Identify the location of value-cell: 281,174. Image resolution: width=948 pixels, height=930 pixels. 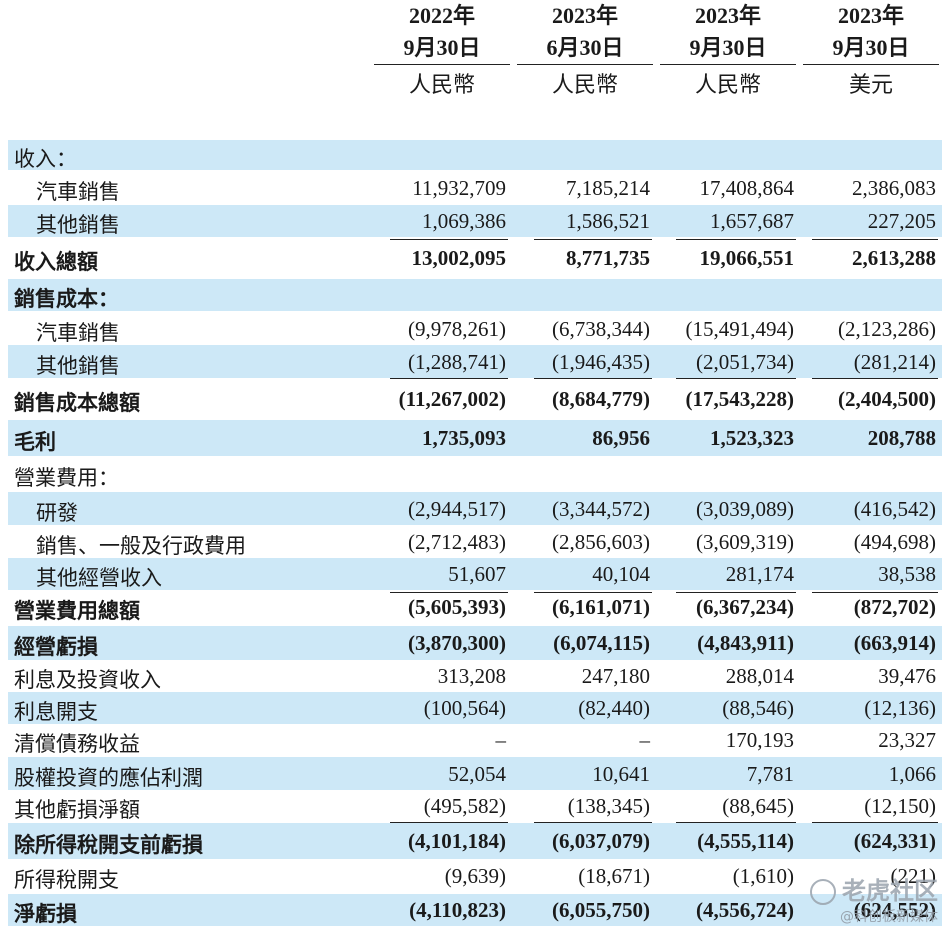
(759, 574).